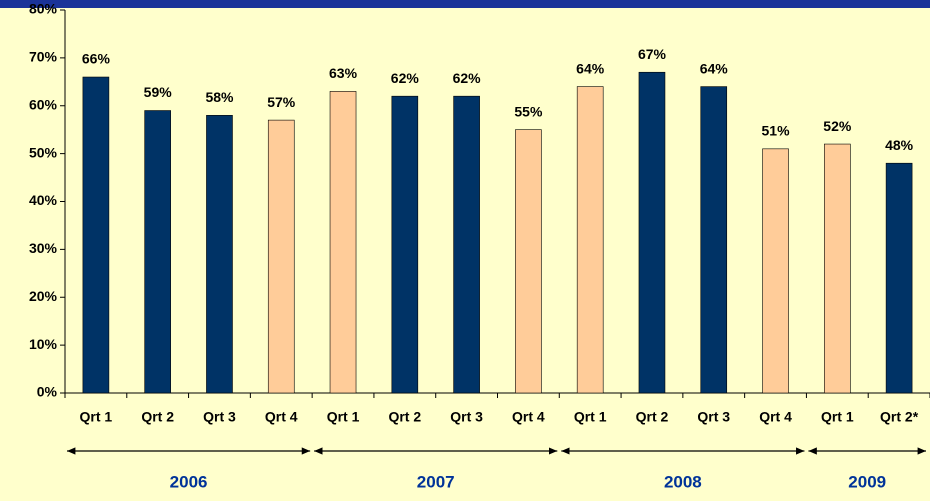 This screenshot has height=501, width=930. What do you see at coordinates (43, 248) in the screenshot?
I see `y-tick-label: 30%` at bounding box center [43, 248].